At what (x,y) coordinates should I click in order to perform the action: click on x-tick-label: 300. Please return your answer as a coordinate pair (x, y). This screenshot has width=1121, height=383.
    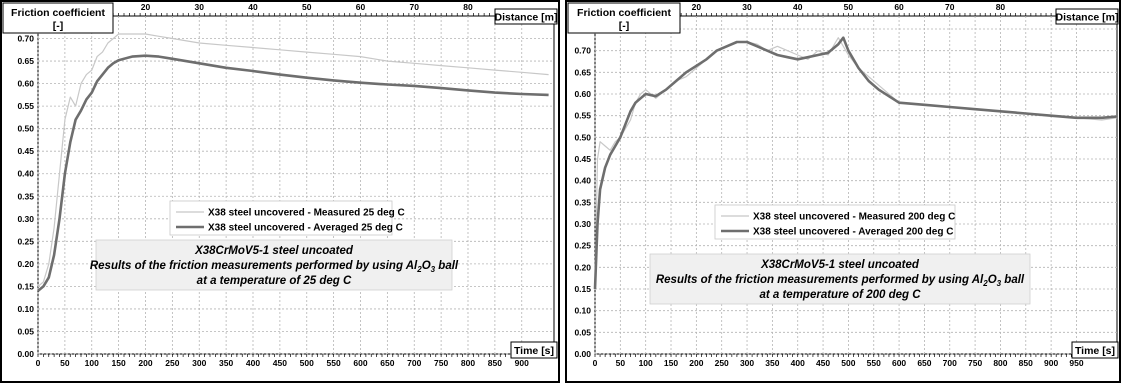
    Looking at the image, I should click on (199, 363).